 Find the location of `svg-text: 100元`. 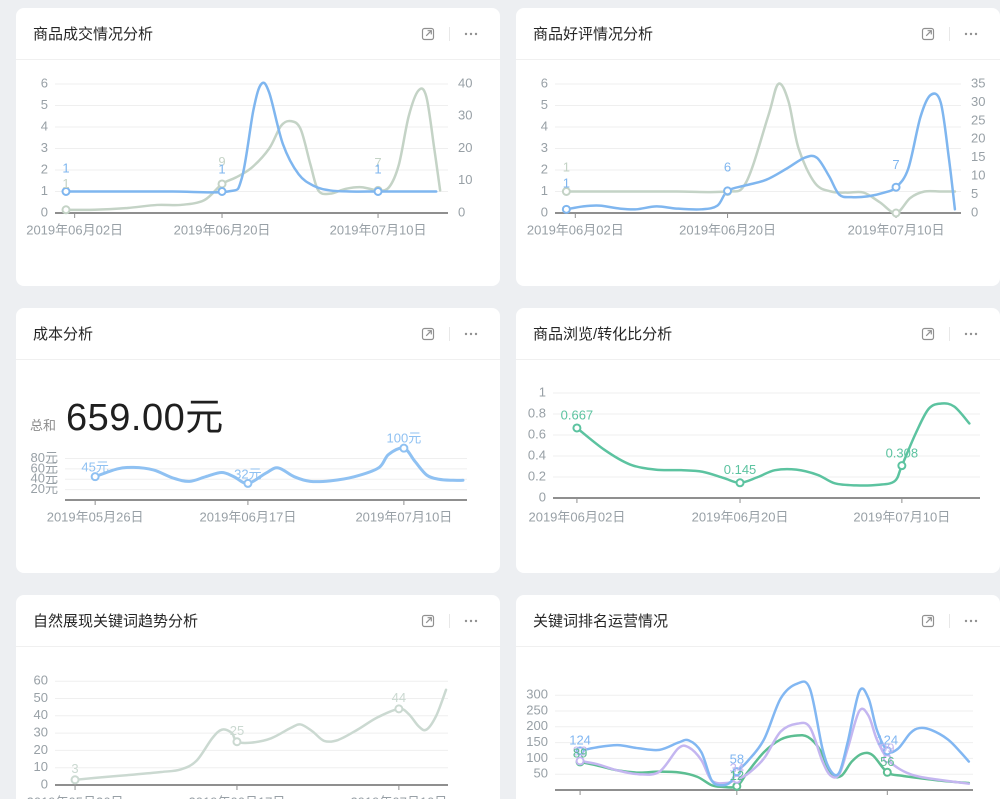

svg-text: 100元 is located at coordinates (404, 437).